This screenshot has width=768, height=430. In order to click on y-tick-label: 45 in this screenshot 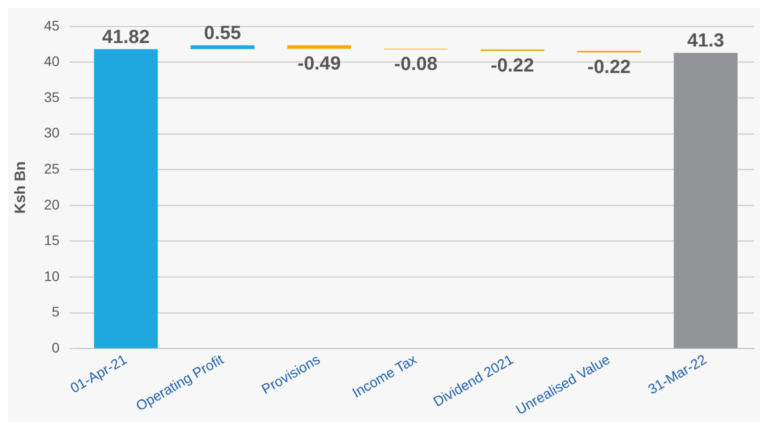, I will do `click(52, 25)`.